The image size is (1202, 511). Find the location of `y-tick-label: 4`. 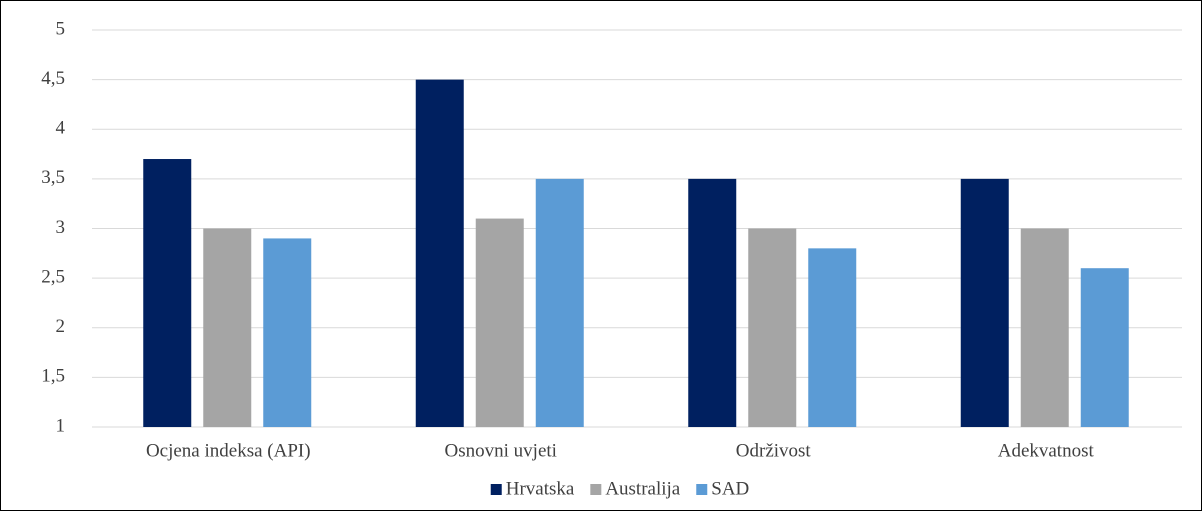

y-tick-label: 4 is located at coordinates (61, 128).